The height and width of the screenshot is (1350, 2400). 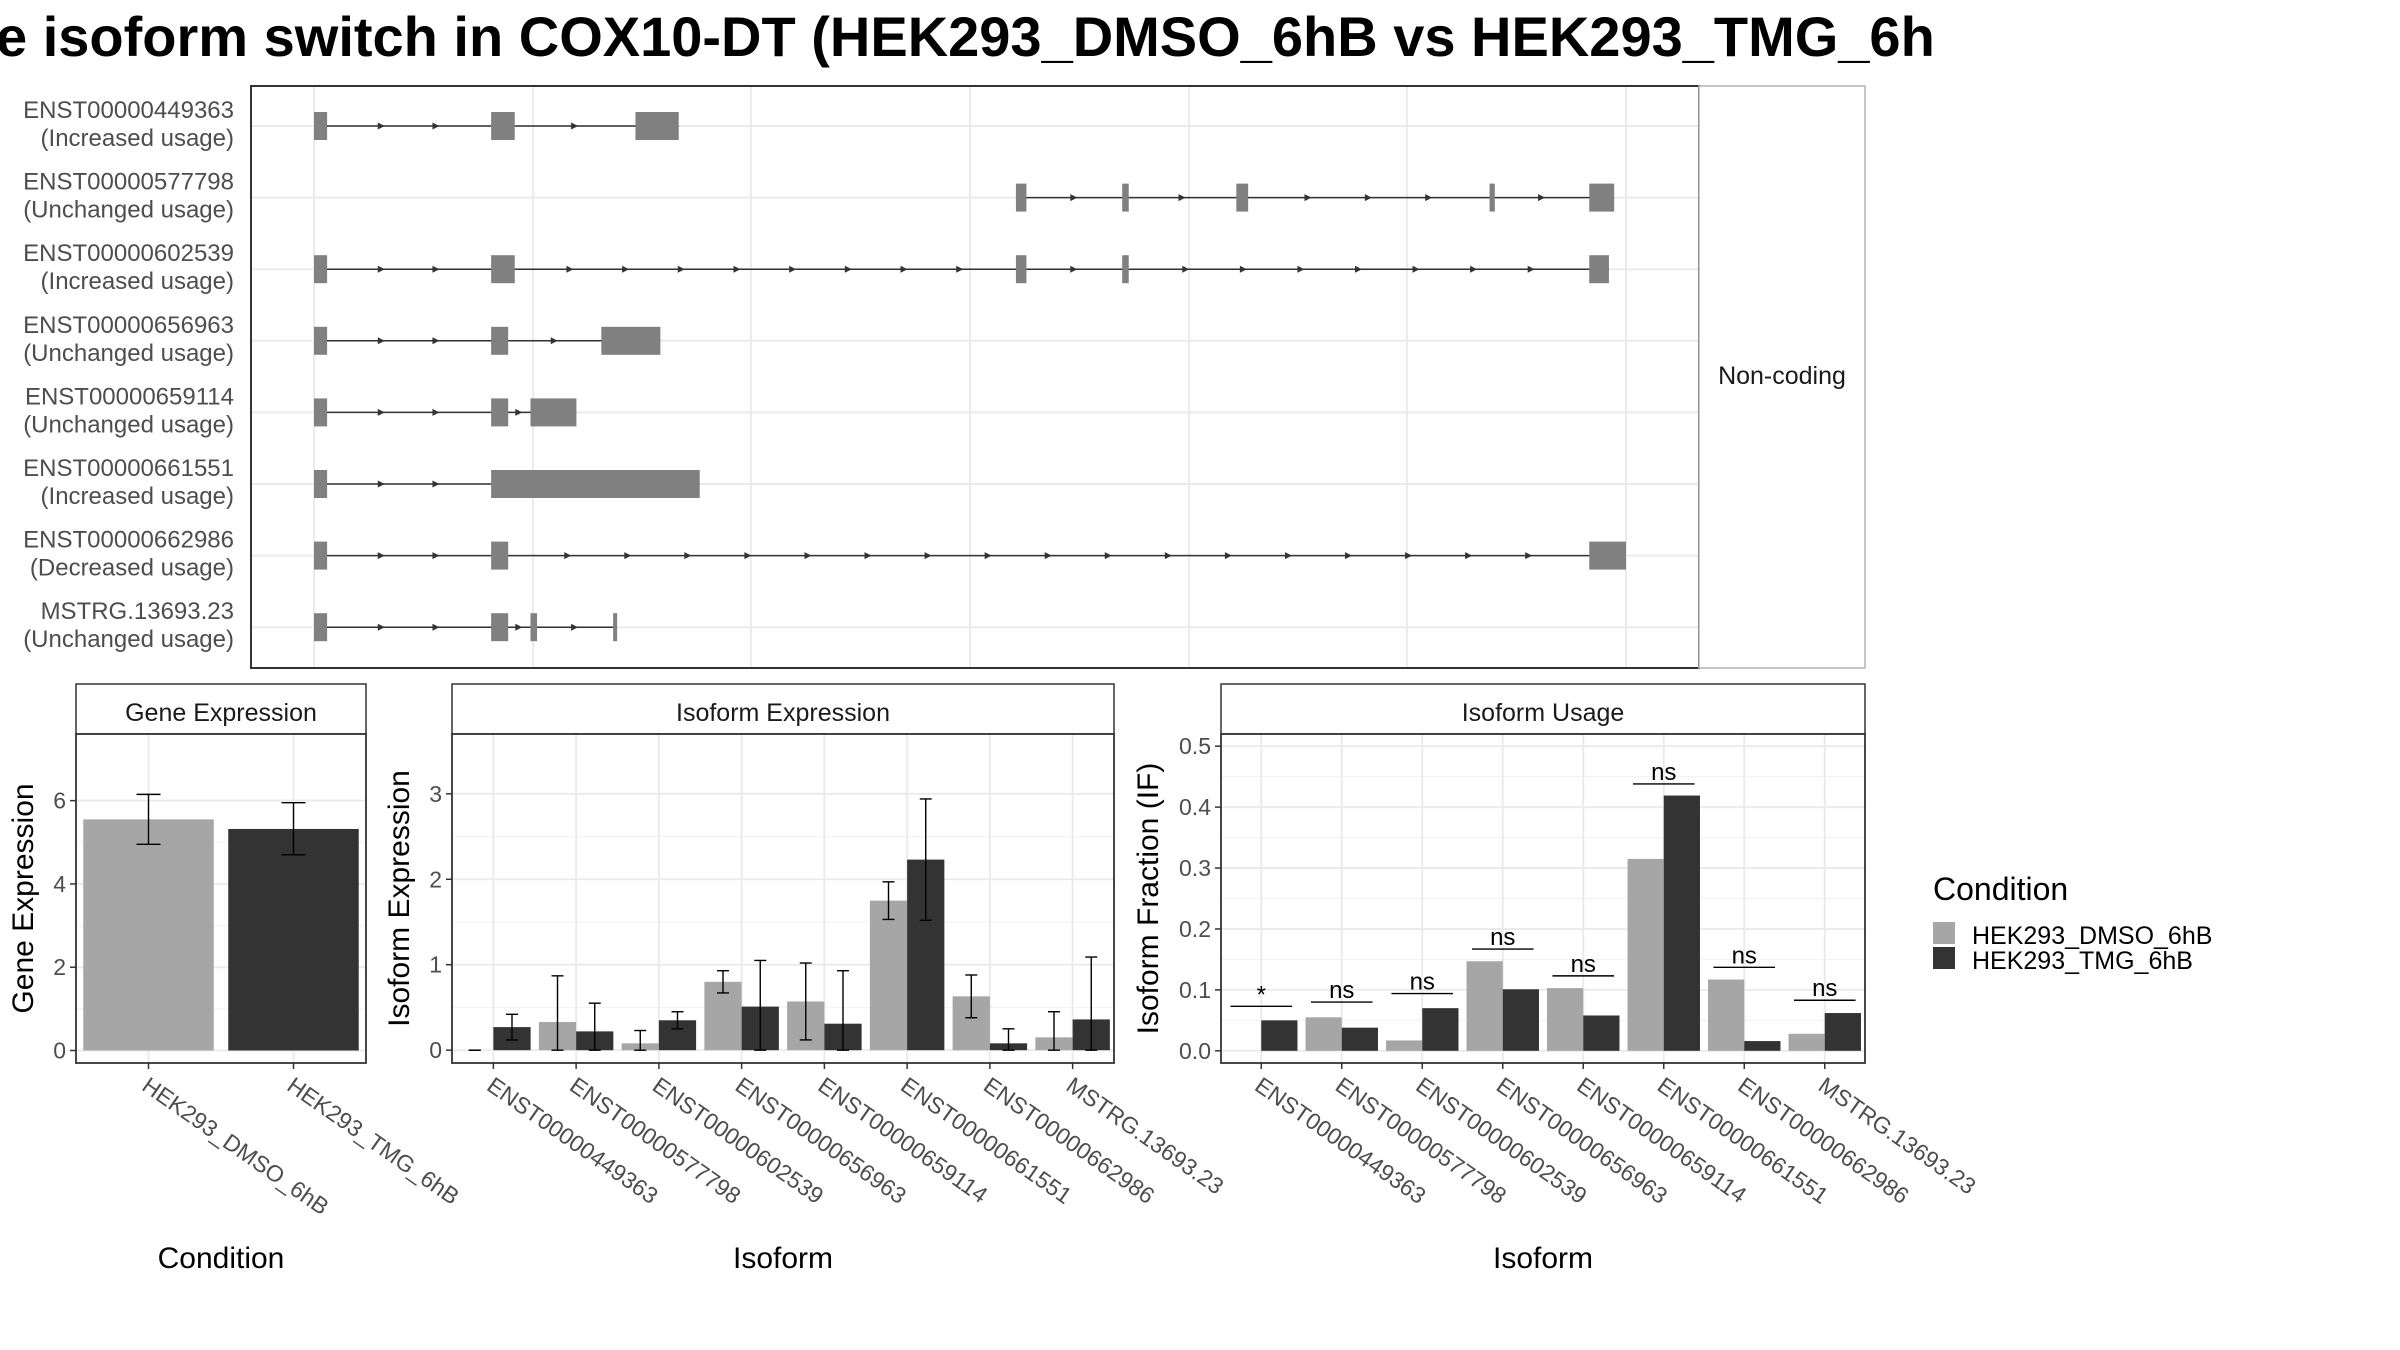 I want to click on y-tick-label: 0.4, so click(x=1195, y=807).